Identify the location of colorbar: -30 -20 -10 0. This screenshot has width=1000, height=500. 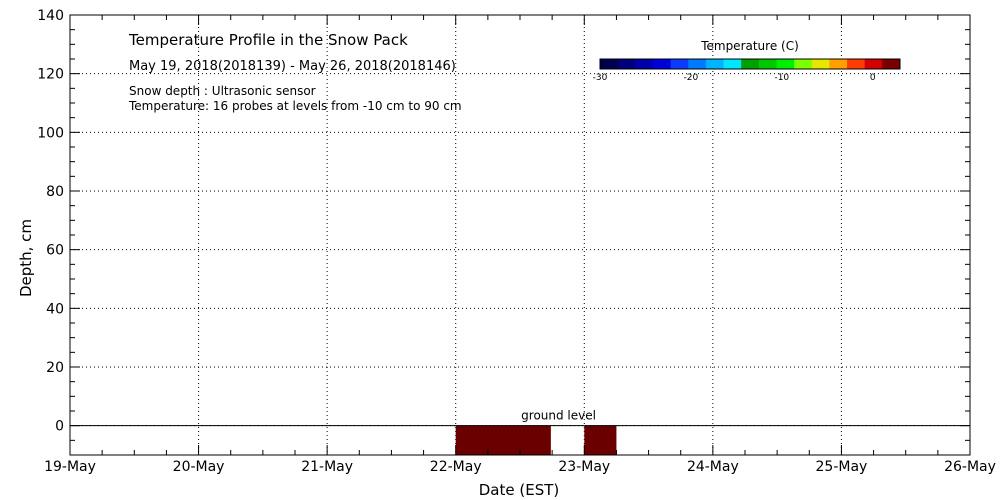
(747, 70).